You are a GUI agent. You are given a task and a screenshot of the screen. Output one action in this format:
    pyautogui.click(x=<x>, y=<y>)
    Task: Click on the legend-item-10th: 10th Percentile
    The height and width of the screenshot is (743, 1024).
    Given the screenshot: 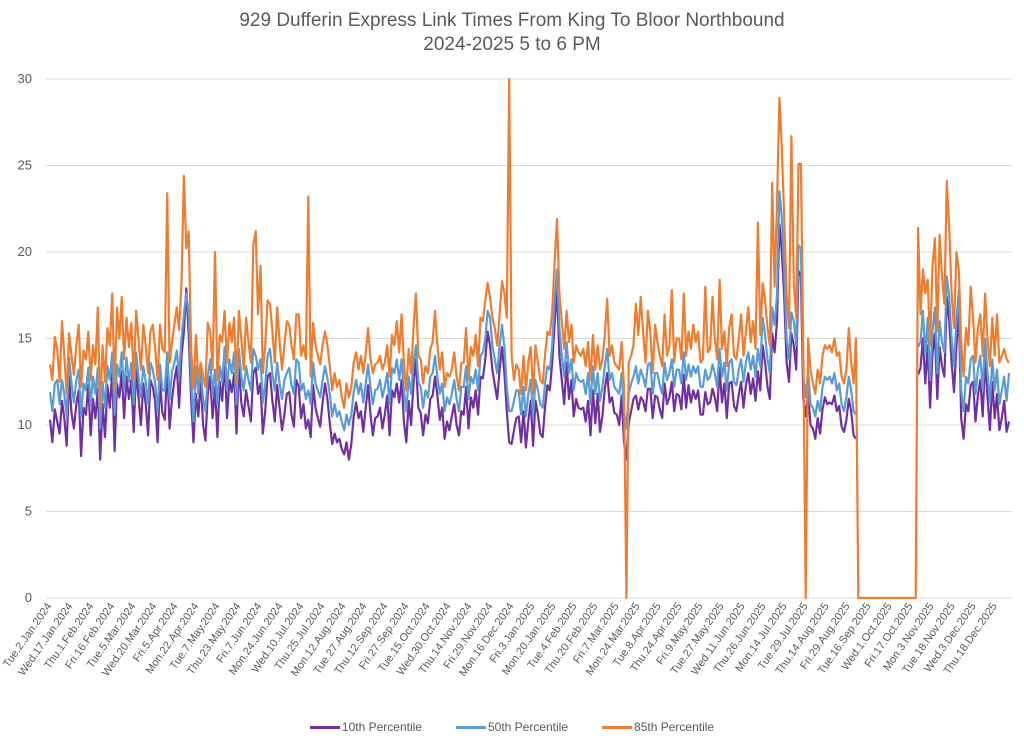 What is the action you would take?
    pyautogui.click(x=365, y=727)
    